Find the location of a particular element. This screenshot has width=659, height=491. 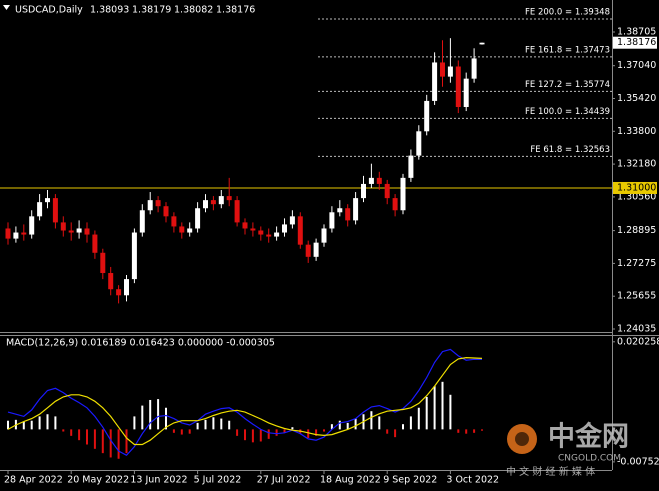

y-tick-label: 1.33800 is located at coordinates (636, 131).